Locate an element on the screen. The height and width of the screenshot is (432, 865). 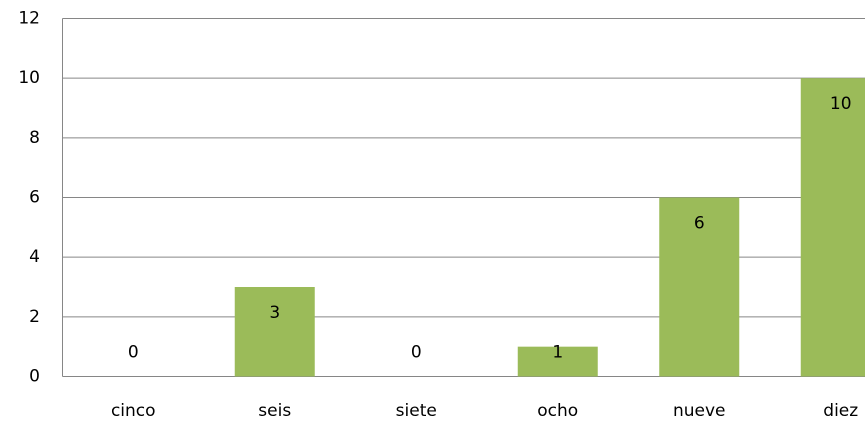
x-tick-label: nueve is located at coordinates (699, 411).